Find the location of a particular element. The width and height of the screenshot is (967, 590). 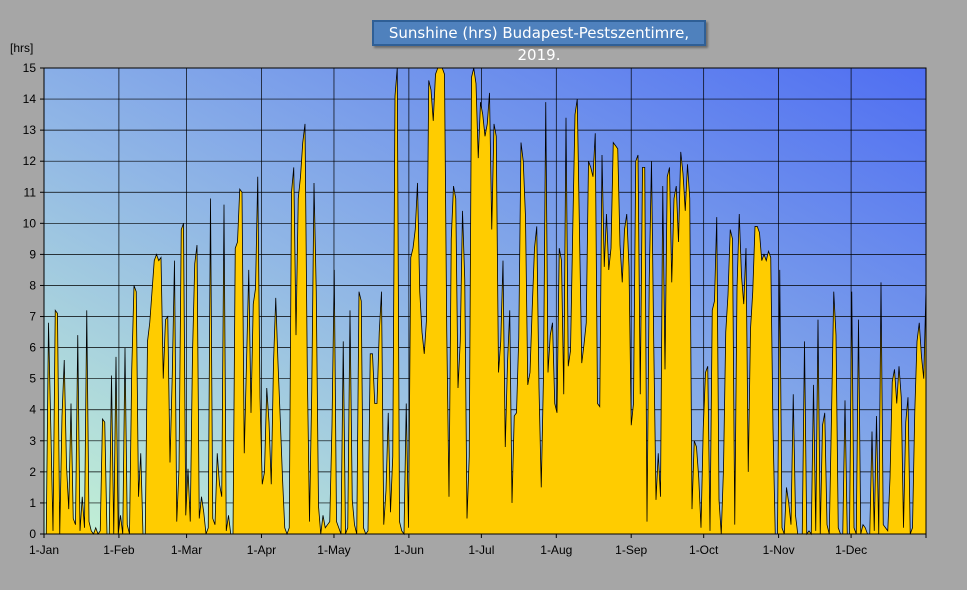

x-tick-label: 1-Dec is located at coordinates (851, 550).